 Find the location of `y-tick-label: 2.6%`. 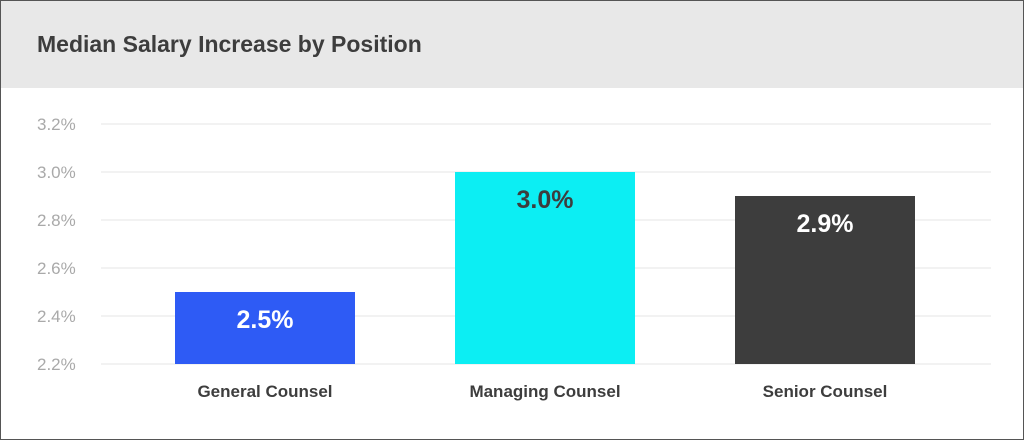

y-tick-label: 2.6% is located at coordinates (56, 268).